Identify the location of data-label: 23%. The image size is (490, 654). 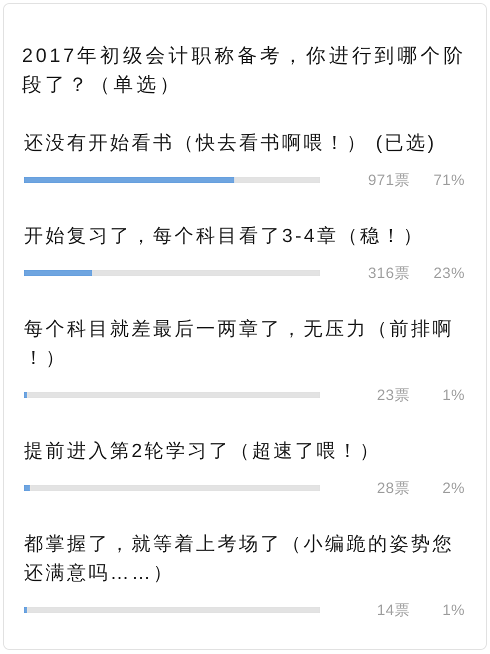
(449, 273).